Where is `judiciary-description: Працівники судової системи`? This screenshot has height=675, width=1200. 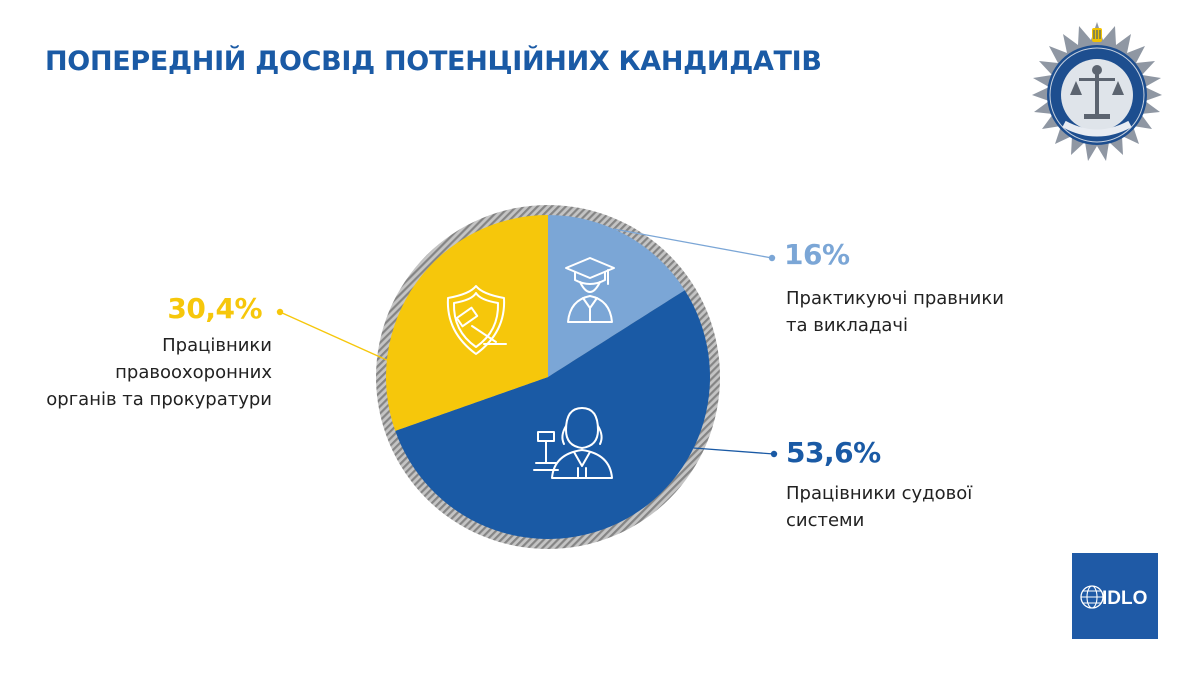
judiciary-description: Працівники судової системи is located at coordinates (879, 507).